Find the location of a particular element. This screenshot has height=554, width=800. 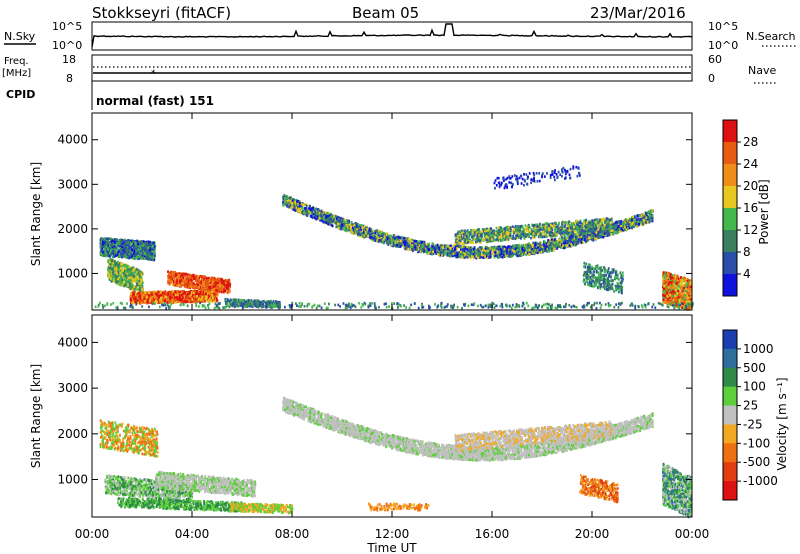

freq-marker: * is located at coordinates (153, 74).